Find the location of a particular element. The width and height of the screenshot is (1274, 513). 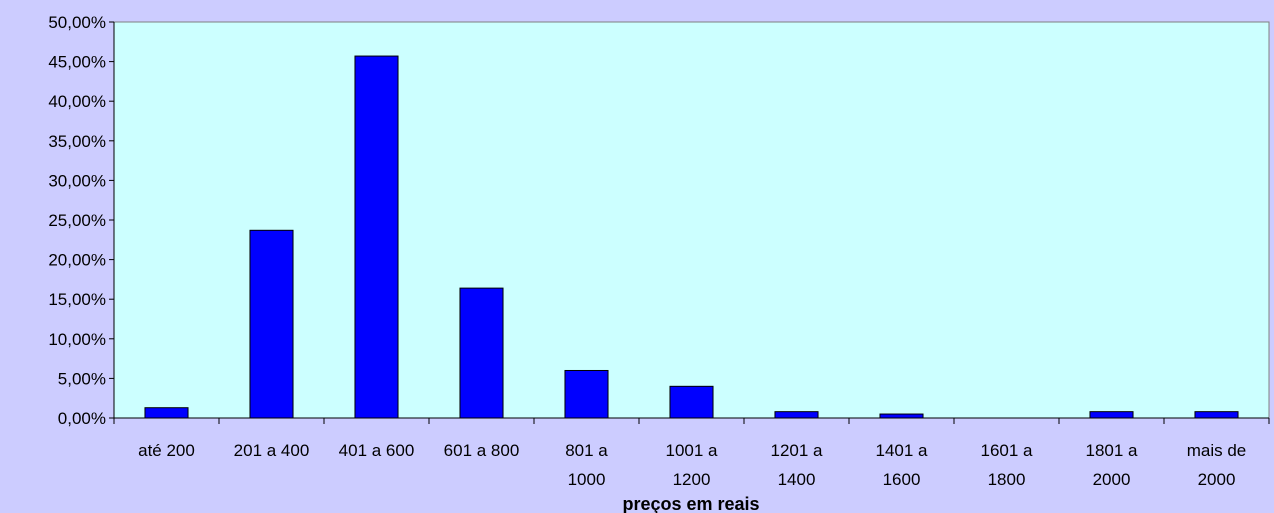

y-tick-label: 5,00% is located at coordinates (82, 378).